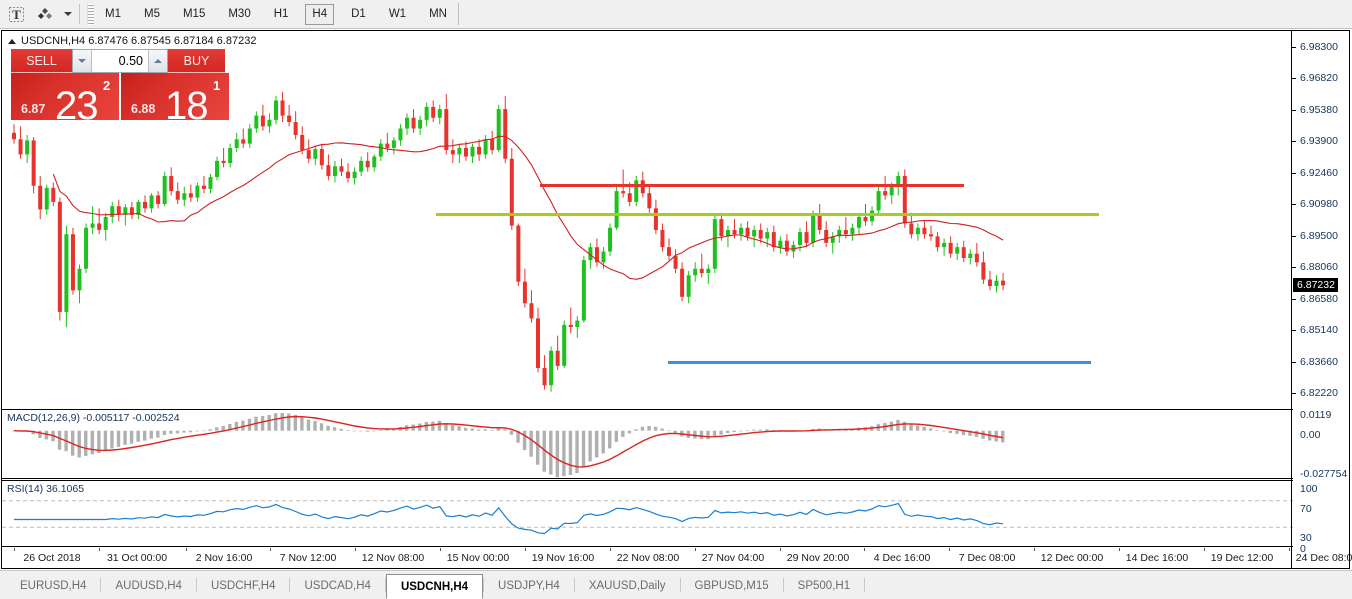 Image resolution: width=1352 pixels, height=599 pixels. What do you see at coordinates (731, 586) in the screenshot?
I see `chart-tab-gbpusd-m15: GBPUSD,M15` at bounding box center [731, 586].